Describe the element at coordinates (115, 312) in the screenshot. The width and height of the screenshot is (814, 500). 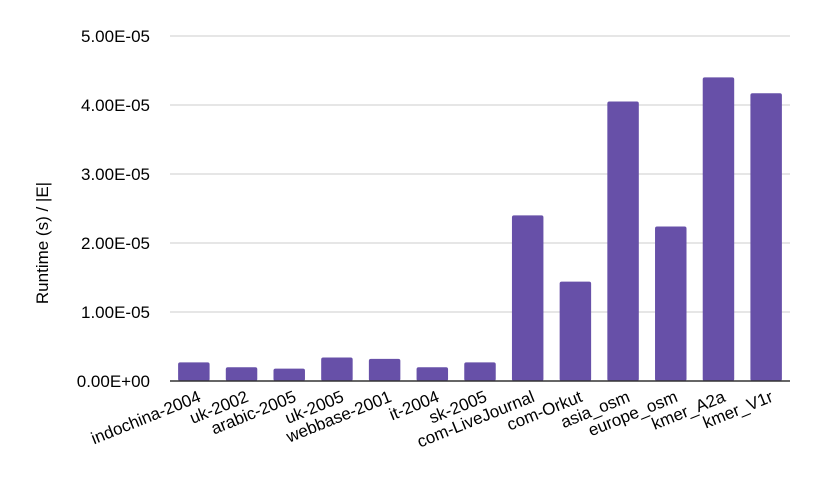
I see `y-tick-label: 1.00E-05` at that location.